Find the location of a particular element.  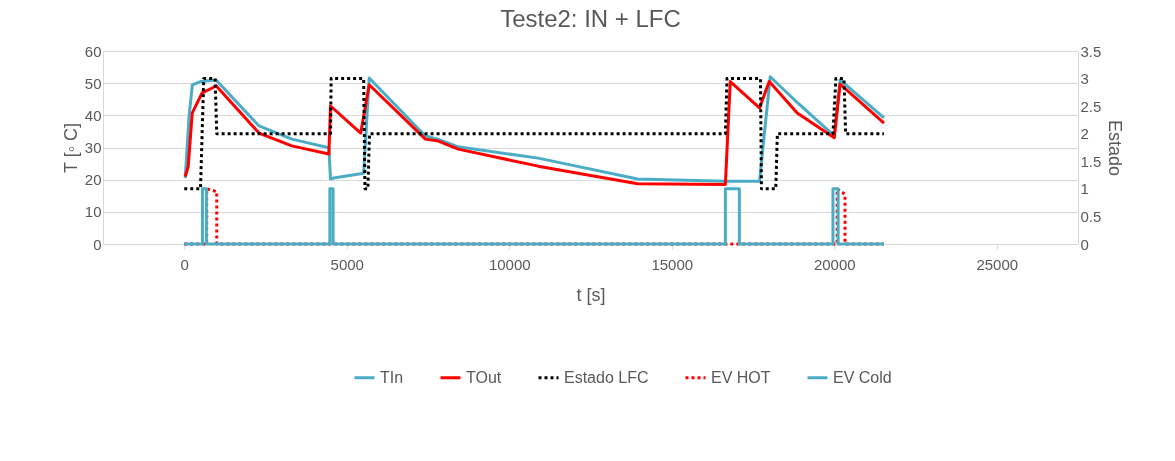

y2-tick-label: 2.5 is located at coordinates (1091, 106).